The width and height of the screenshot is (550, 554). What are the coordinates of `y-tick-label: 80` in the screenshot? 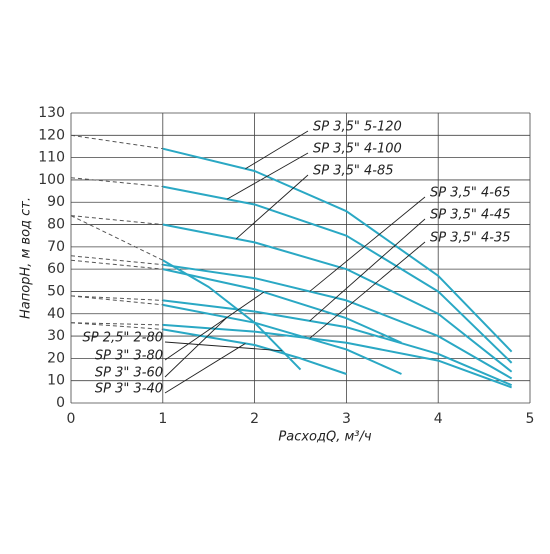 It's located at (56, 225).